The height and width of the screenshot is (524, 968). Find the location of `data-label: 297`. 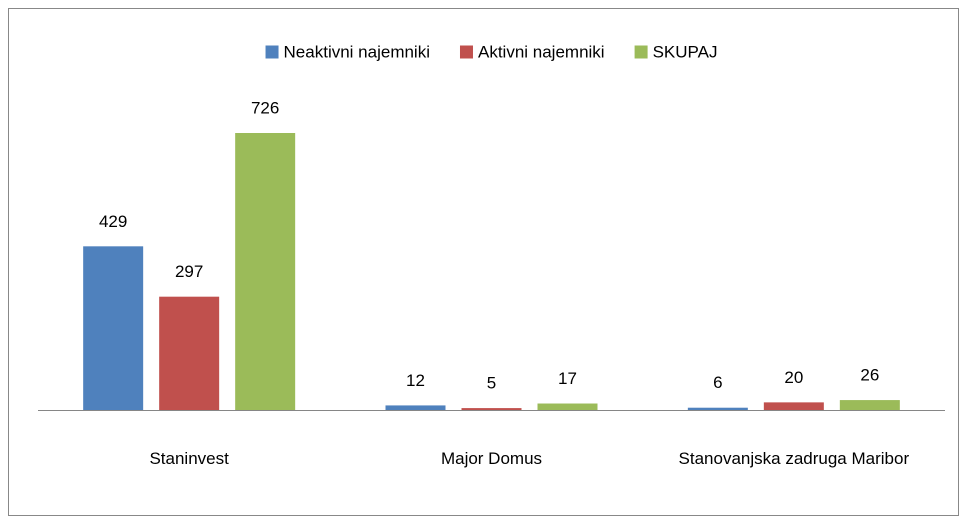

data-label: 297 is located at coordinates (189, 271).